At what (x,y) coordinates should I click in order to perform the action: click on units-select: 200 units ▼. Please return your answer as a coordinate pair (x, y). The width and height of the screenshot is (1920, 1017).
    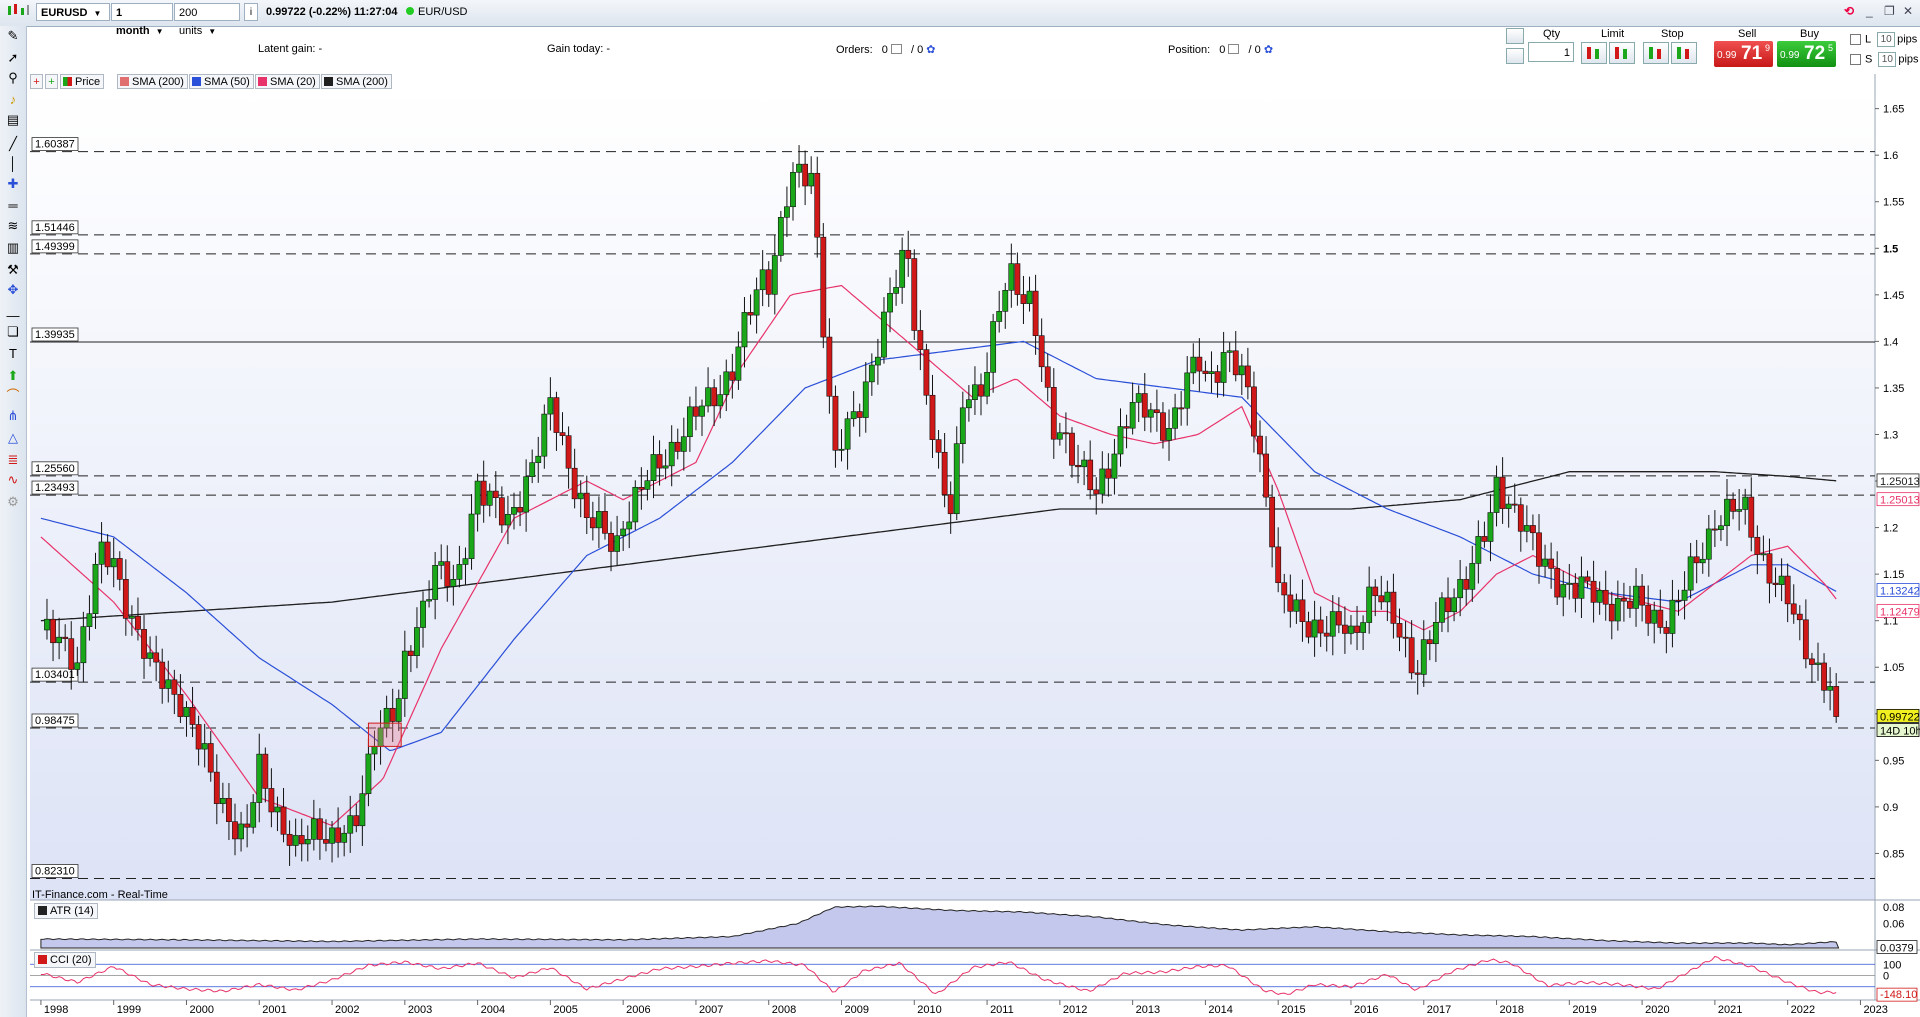
    Looking at the image, I should click on (207, 20).